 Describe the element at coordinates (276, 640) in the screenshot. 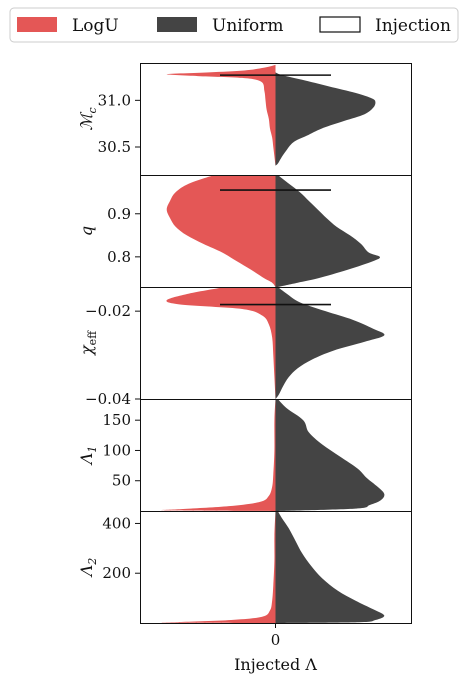

I see `x-tick-label: 0` at that location.